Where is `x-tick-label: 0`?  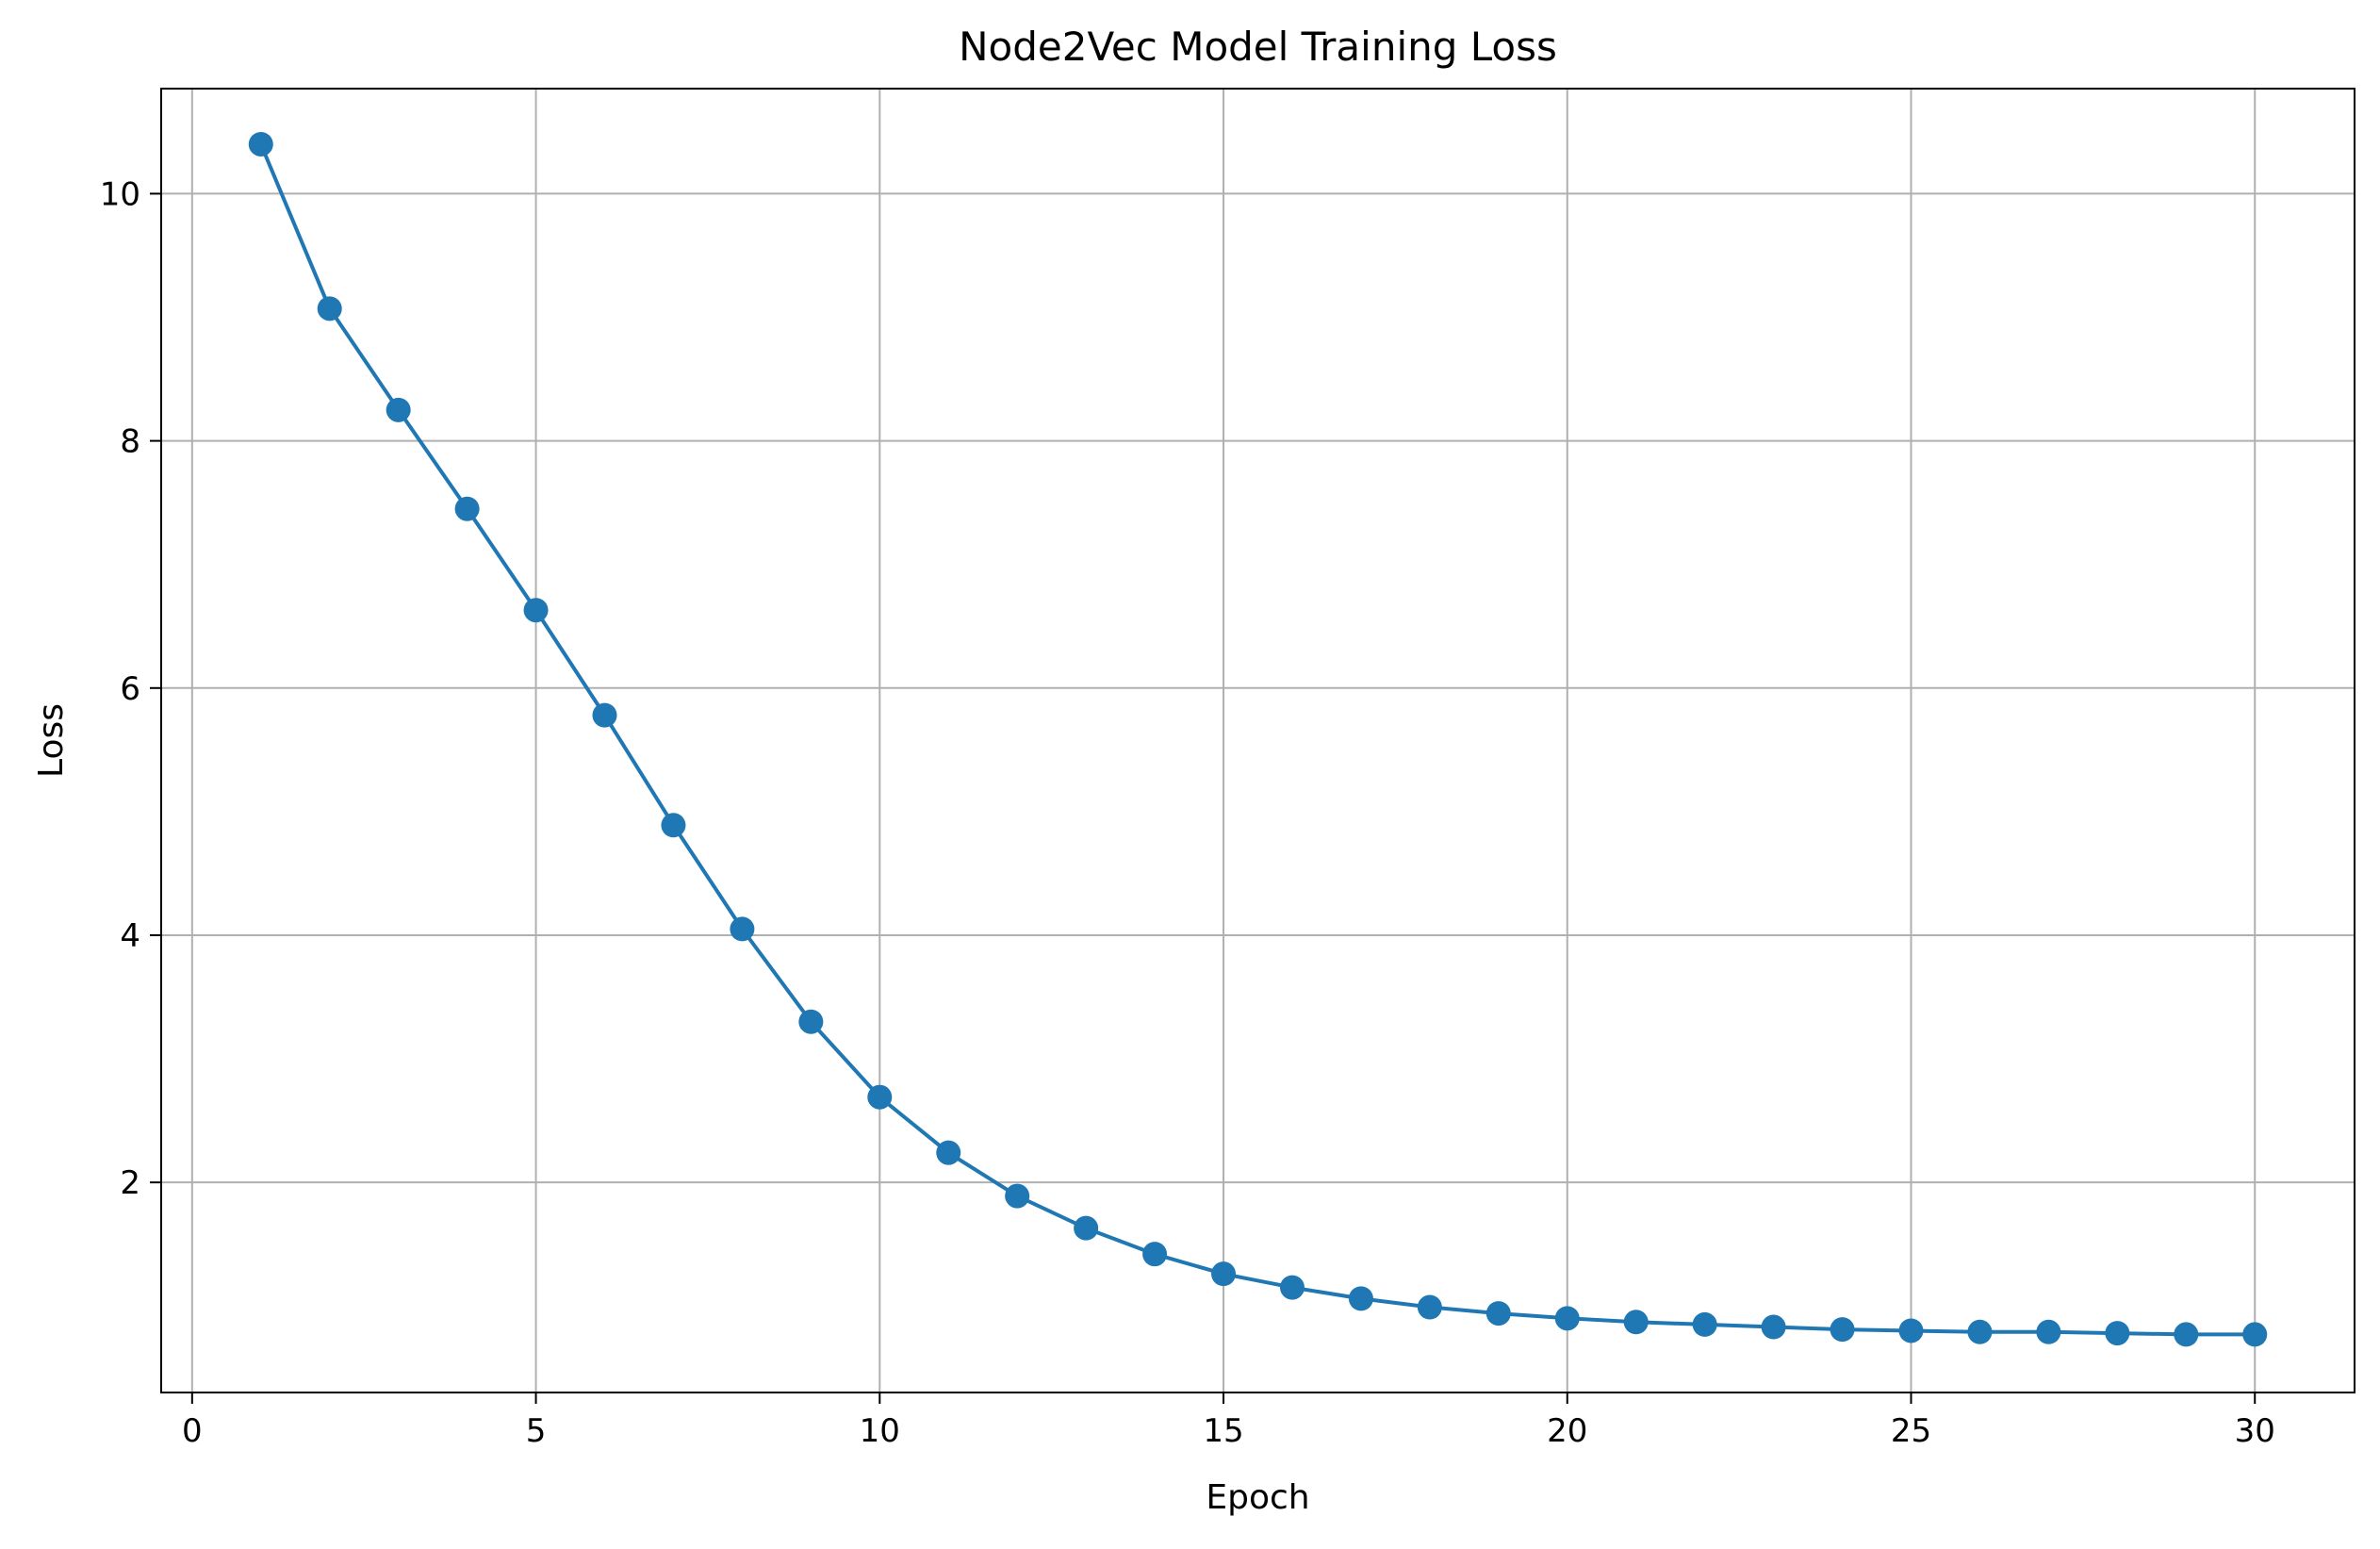
x-tick-label: 0 is located at coordinates (192, 1431).